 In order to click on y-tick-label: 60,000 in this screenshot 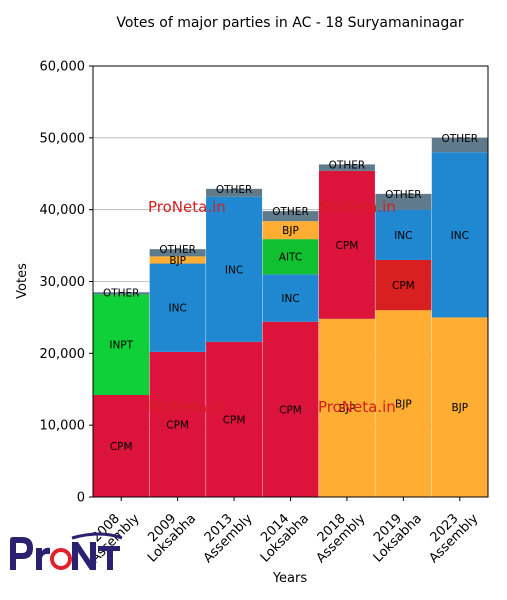, I will do `click(63, 67)`.